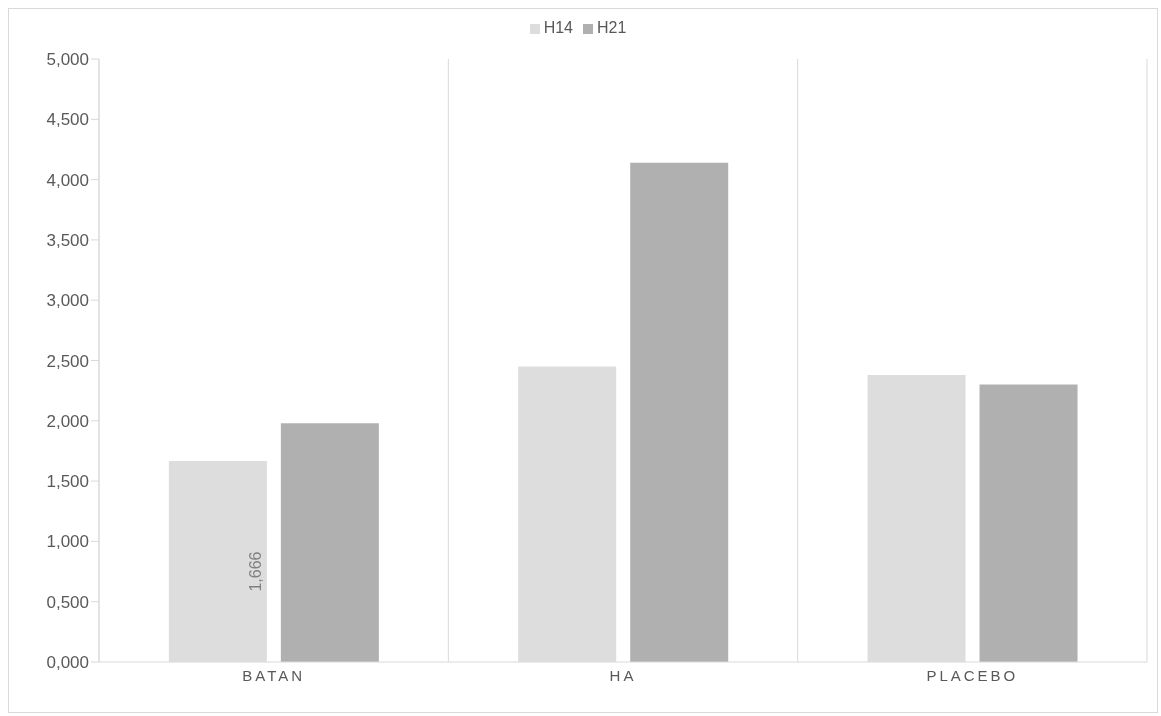  I want to click on y-tick-label: 1,500, so click(67, 482).